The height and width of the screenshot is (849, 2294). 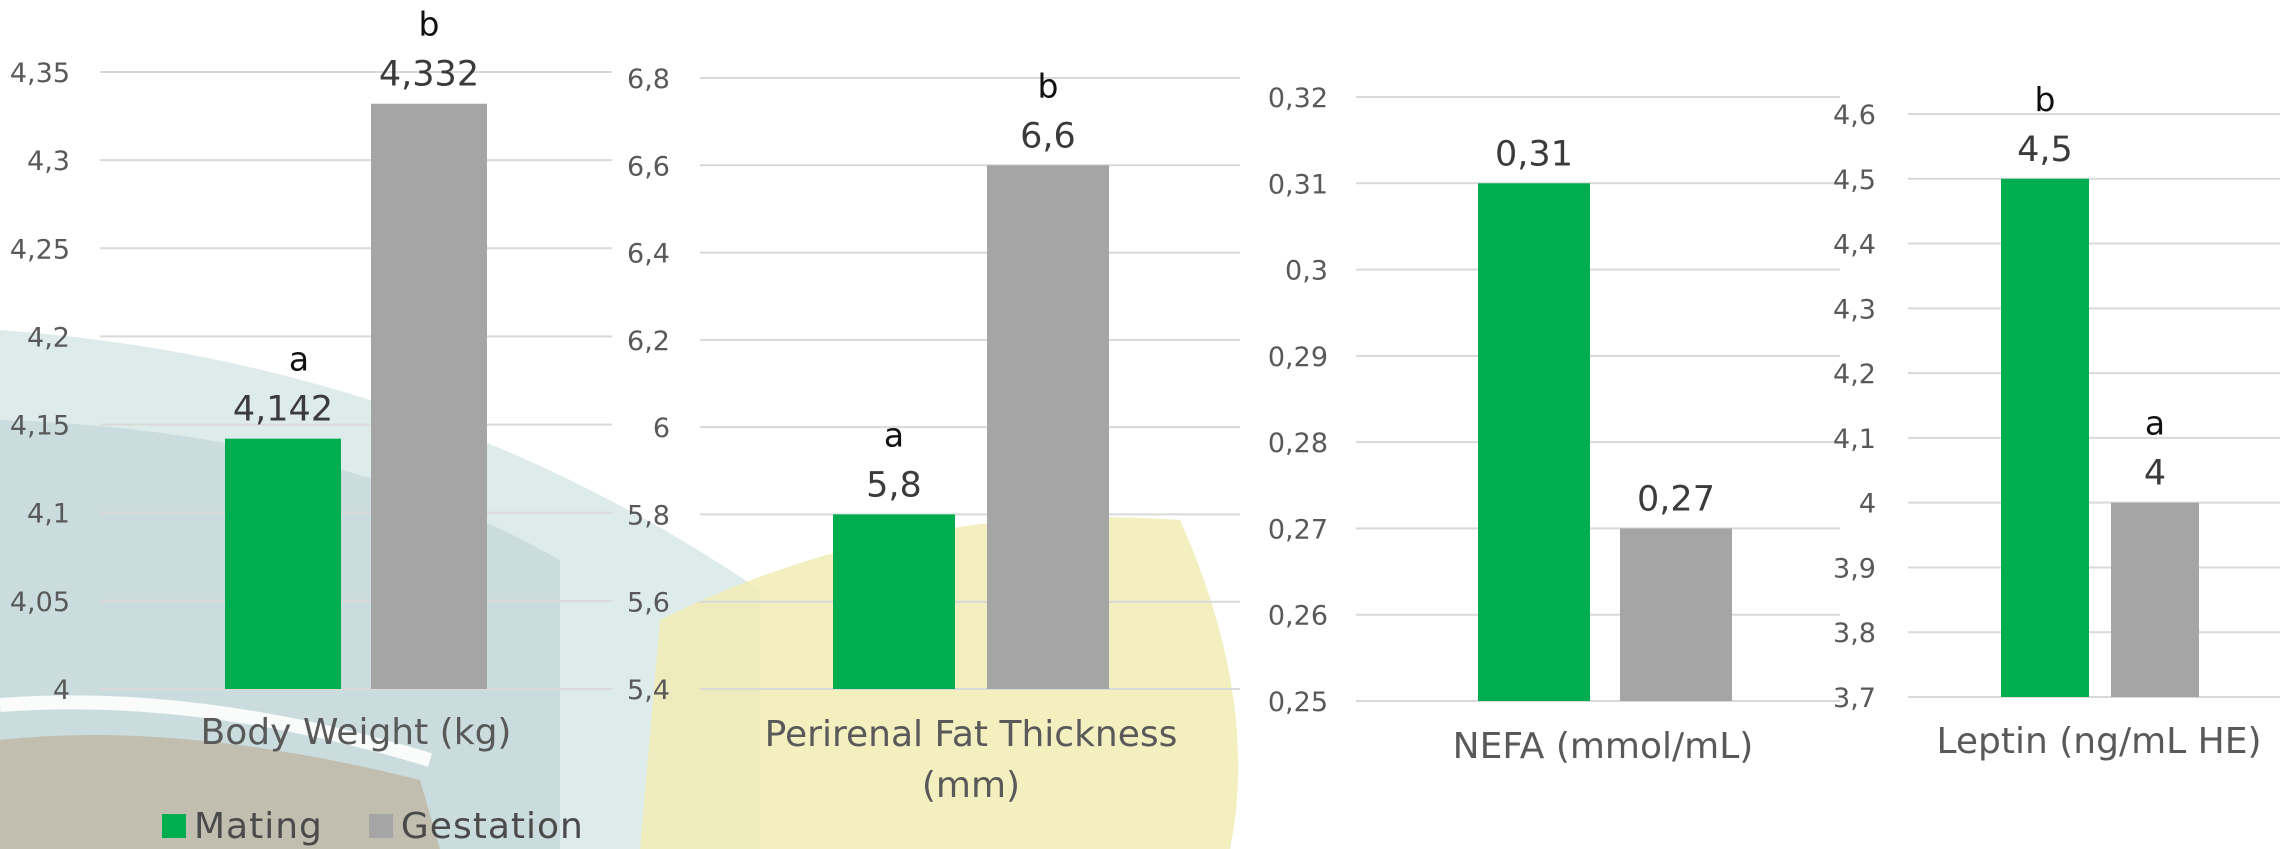 What do you see at coordinates (40, 426) in the screenshot?
I see `y-tick-label: 4,15` at bounding box center [40, 426].